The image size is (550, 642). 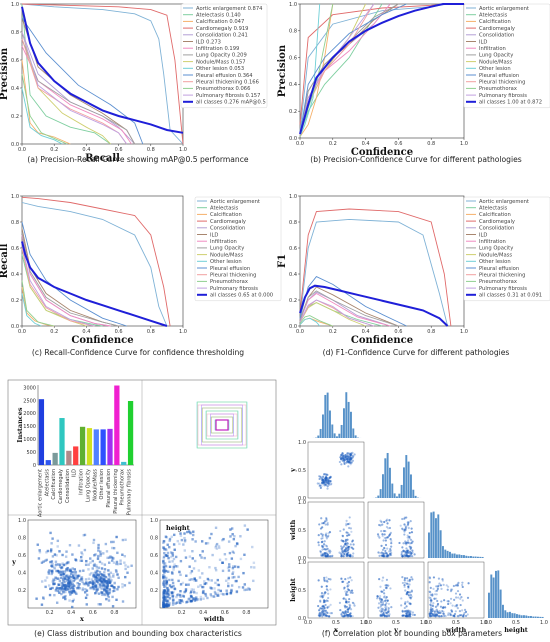 What do you see at coordinates (154, 521) in the screenshot?
I see `wh-y-tick: 1.0` at bounding box center [154, 521].